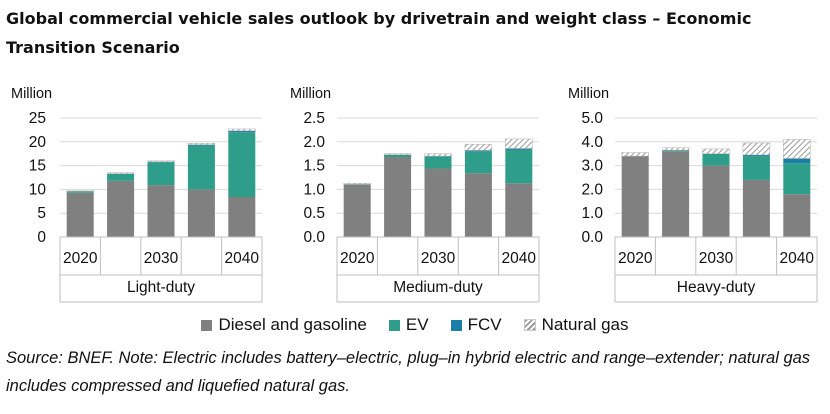 Image resolution: width=830 pixels, height=414 pixels. I want to click on legend-label-fcv: FCV, so click(484, 324).